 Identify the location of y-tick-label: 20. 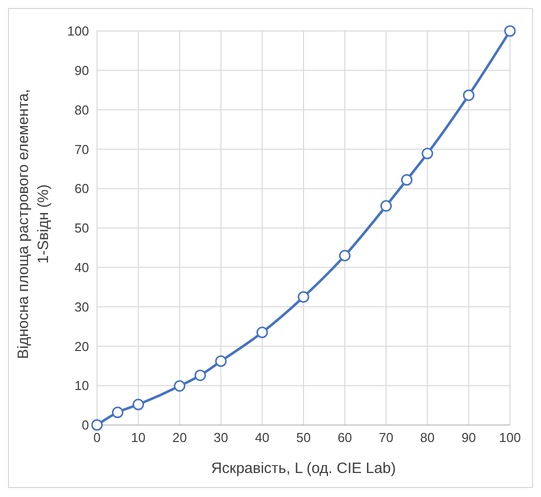
(81, 346).